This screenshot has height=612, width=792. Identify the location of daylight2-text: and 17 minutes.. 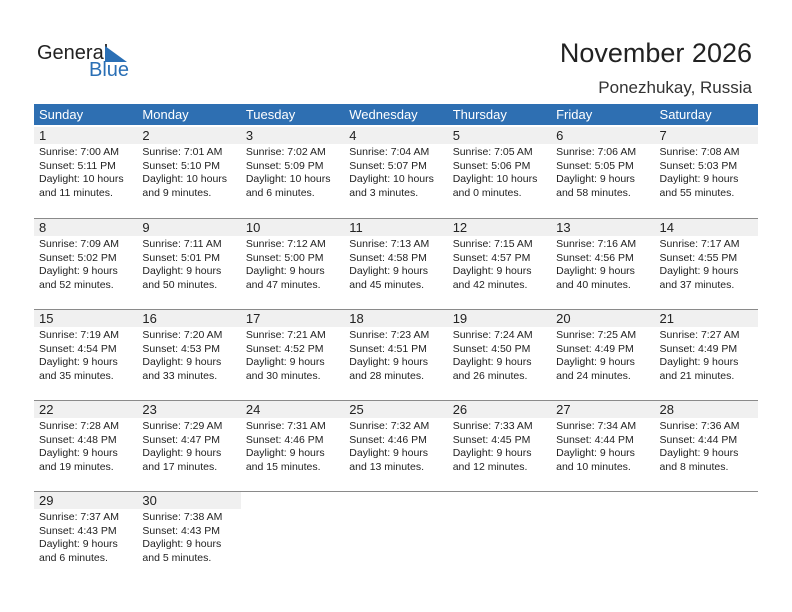
(180, 466).